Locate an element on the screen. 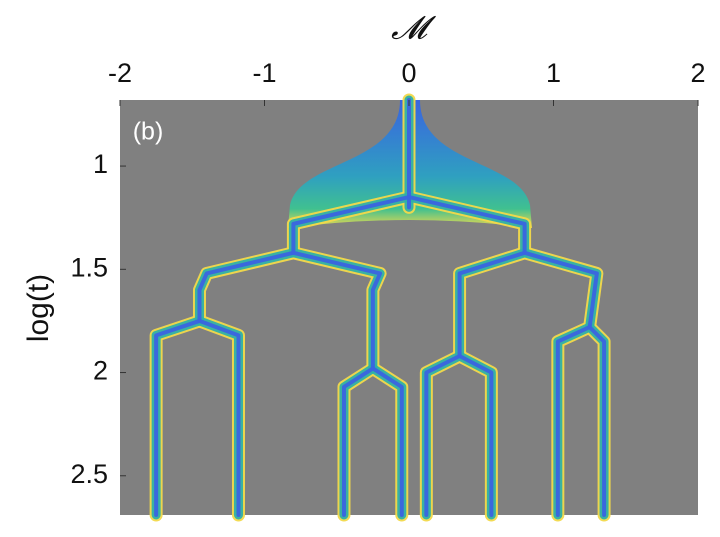 This screenshot has width=720, height=537. x-tick-label: 0 is located at coordinates (408, 73).